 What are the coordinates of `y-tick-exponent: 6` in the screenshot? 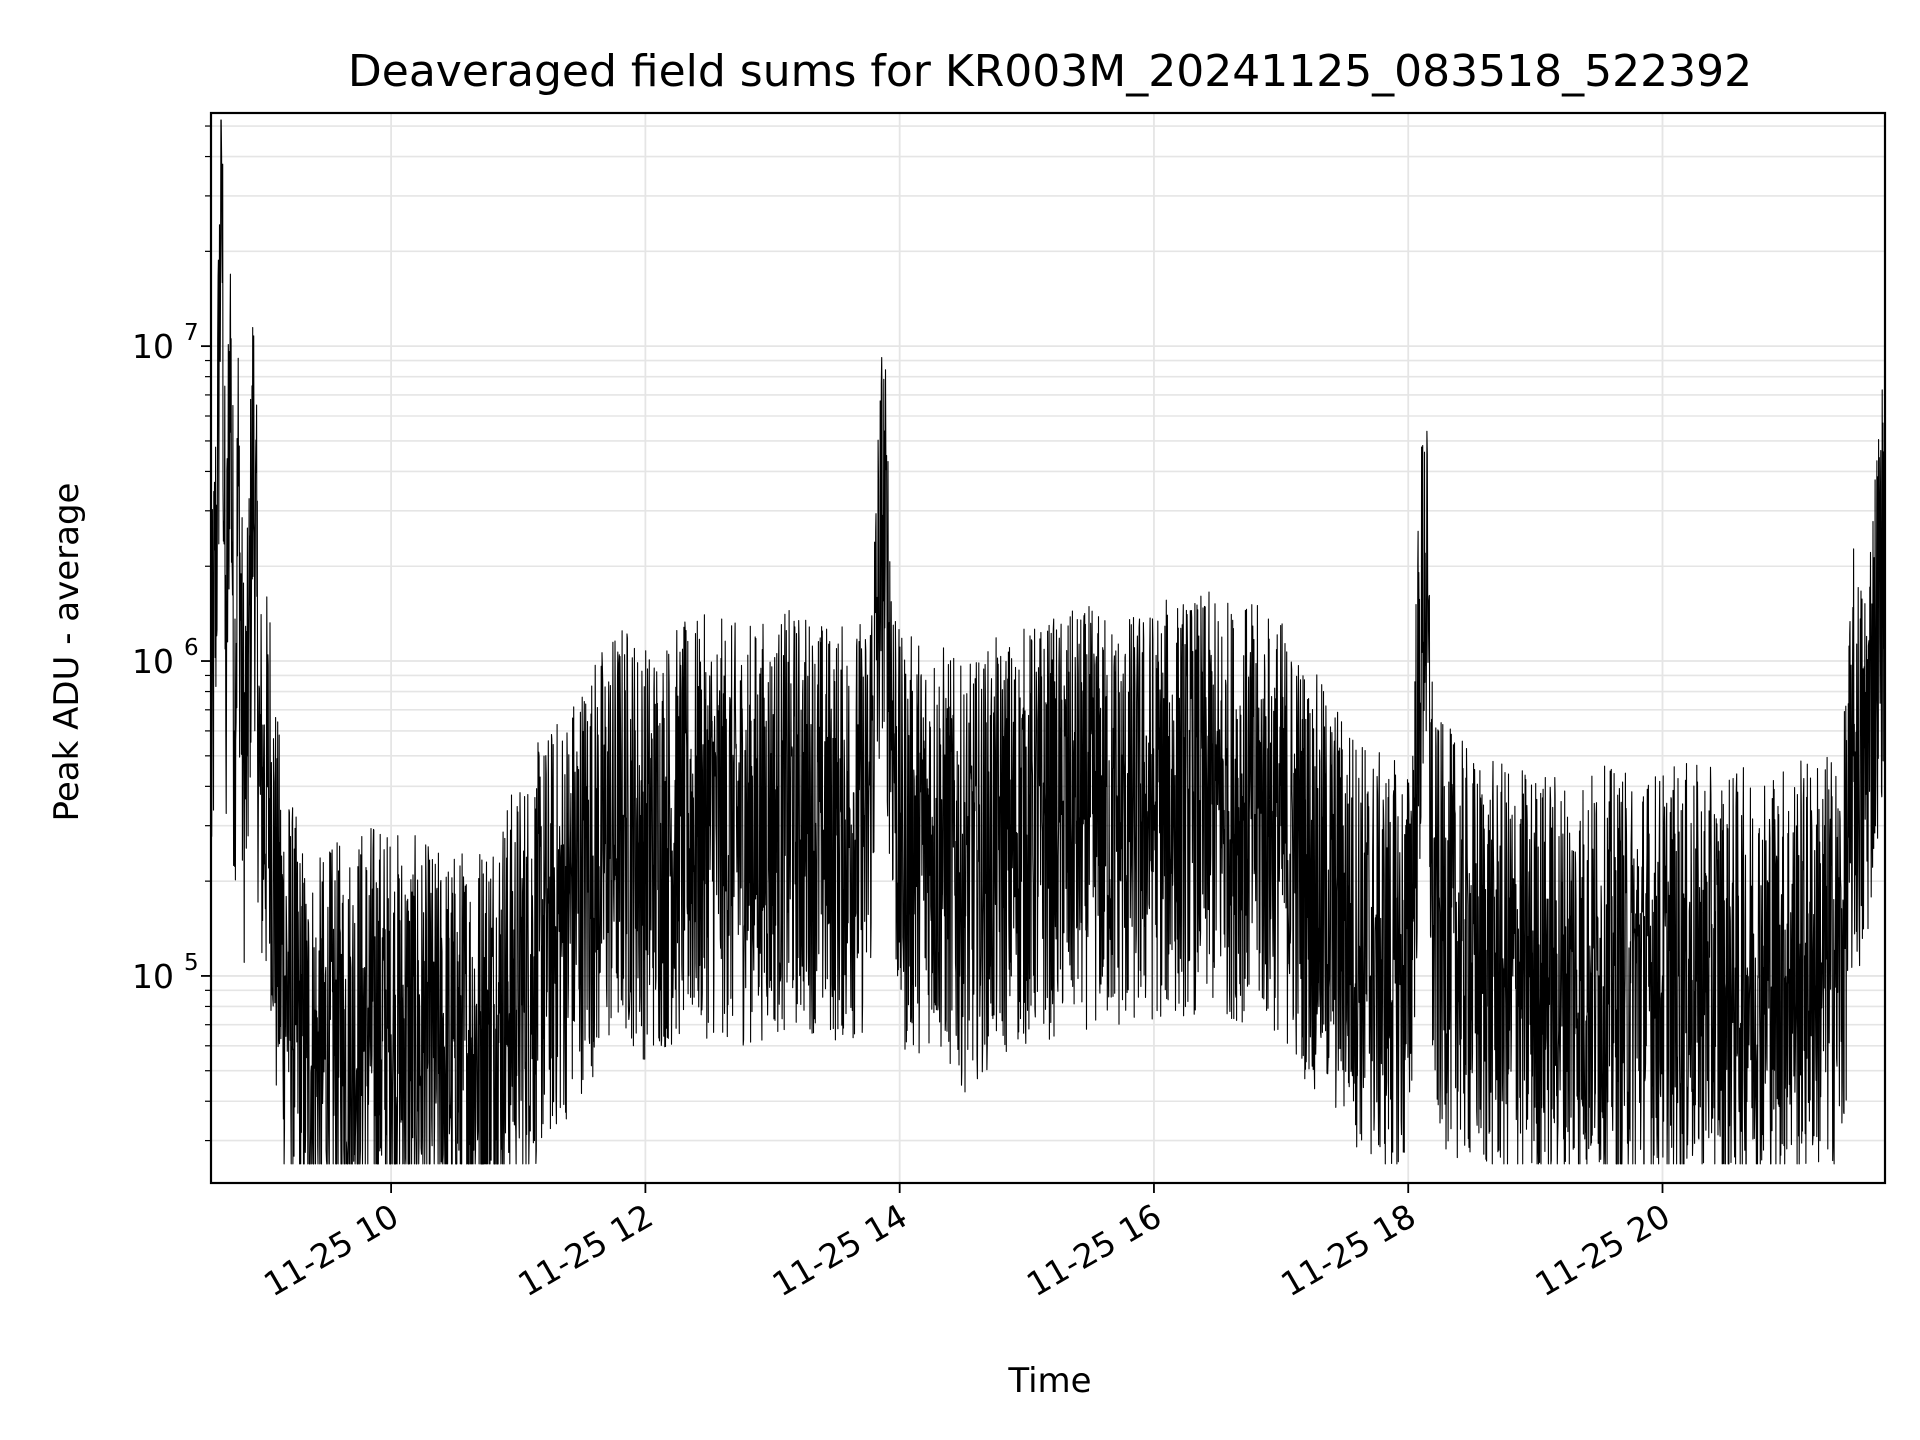 It's located at (191, 648).